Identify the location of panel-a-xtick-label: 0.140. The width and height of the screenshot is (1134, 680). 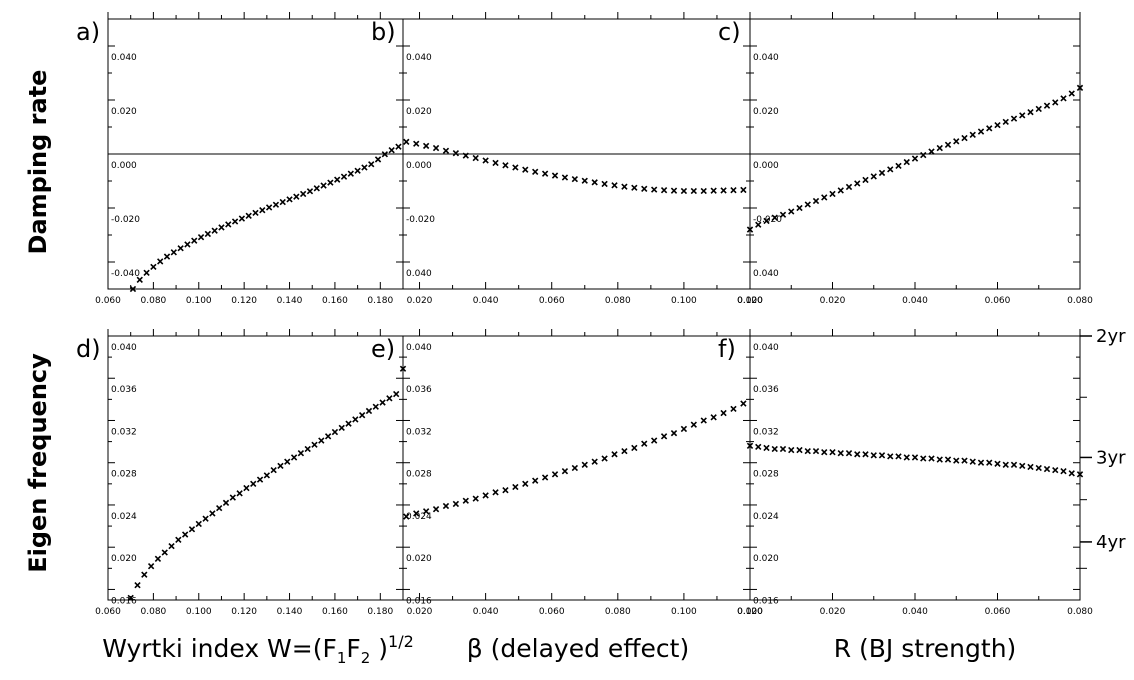
(290, 301).